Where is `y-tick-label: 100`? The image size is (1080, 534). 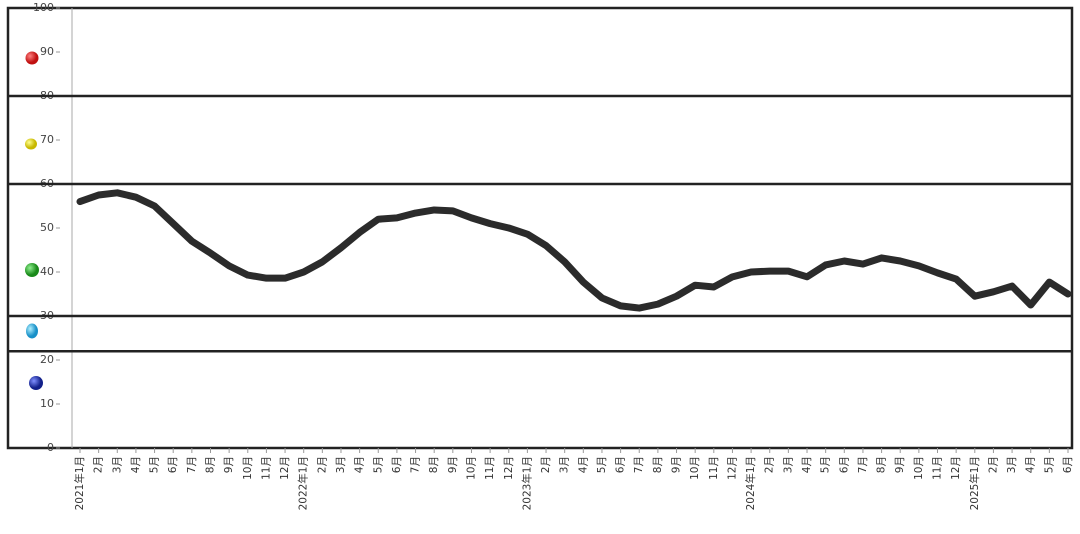
y-tick-label: 100 is located at coordinates (43, 7).